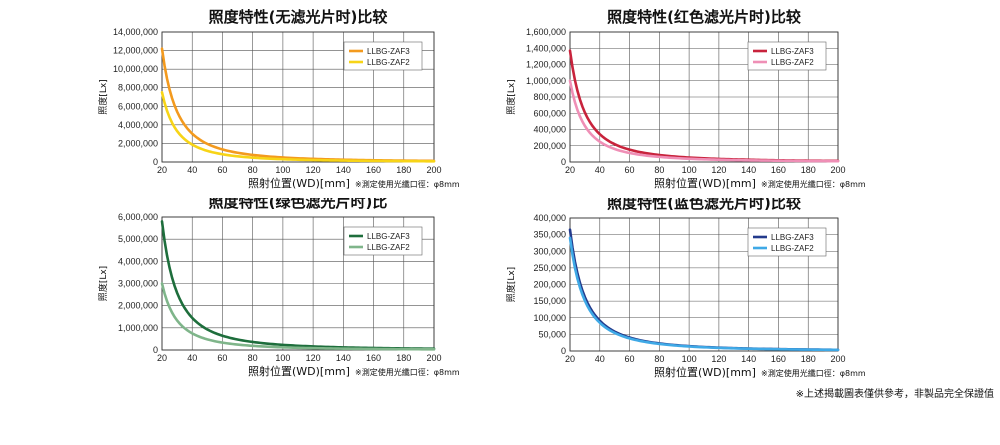  Describe the element at coordinates (549, 301) in the screenshot. I see `y-tick-label: 150,000` at that location.